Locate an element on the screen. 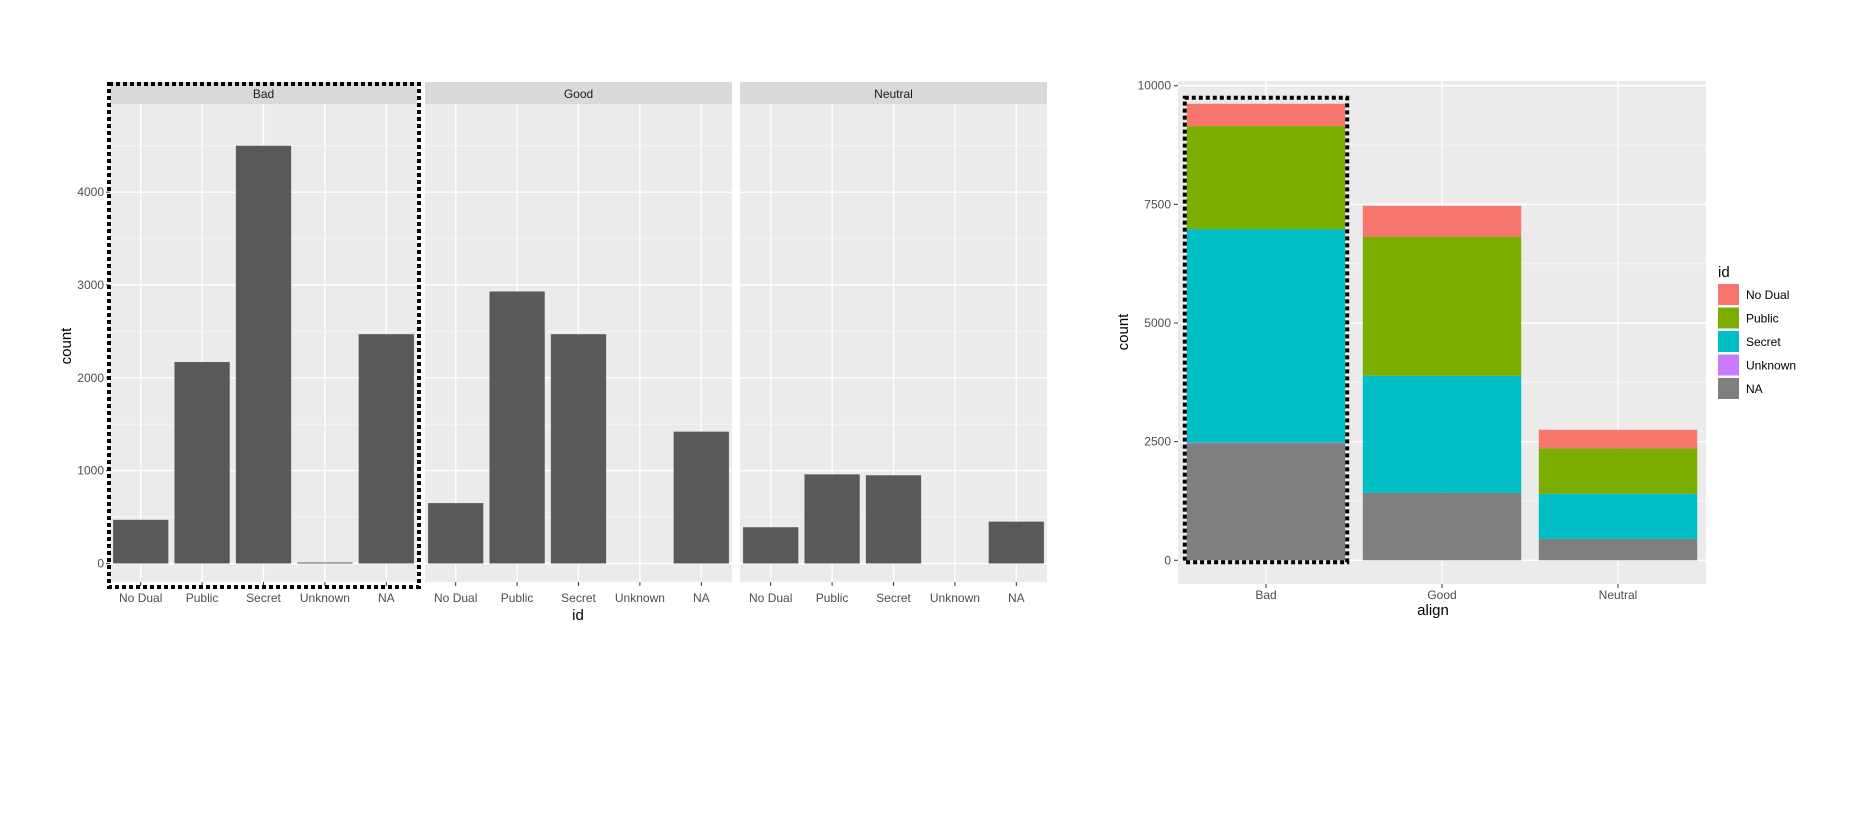 Image resolution: width=1850 pixels, height=830 pixels. facet-strip-label: Neutral is located at coordinates (893, 94).